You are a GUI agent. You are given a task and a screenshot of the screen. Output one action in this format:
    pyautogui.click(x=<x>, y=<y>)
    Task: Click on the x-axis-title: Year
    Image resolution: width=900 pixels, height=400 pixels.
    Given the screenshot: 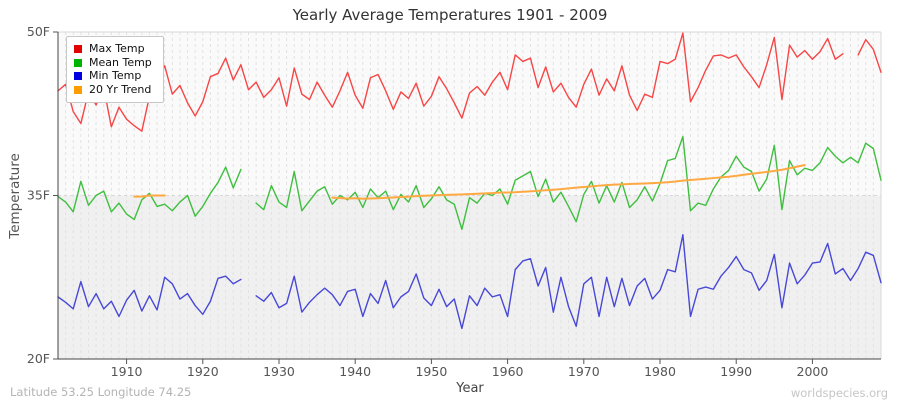 What is the action you would take?
    pyautogui.click(x=470, y=388)
    